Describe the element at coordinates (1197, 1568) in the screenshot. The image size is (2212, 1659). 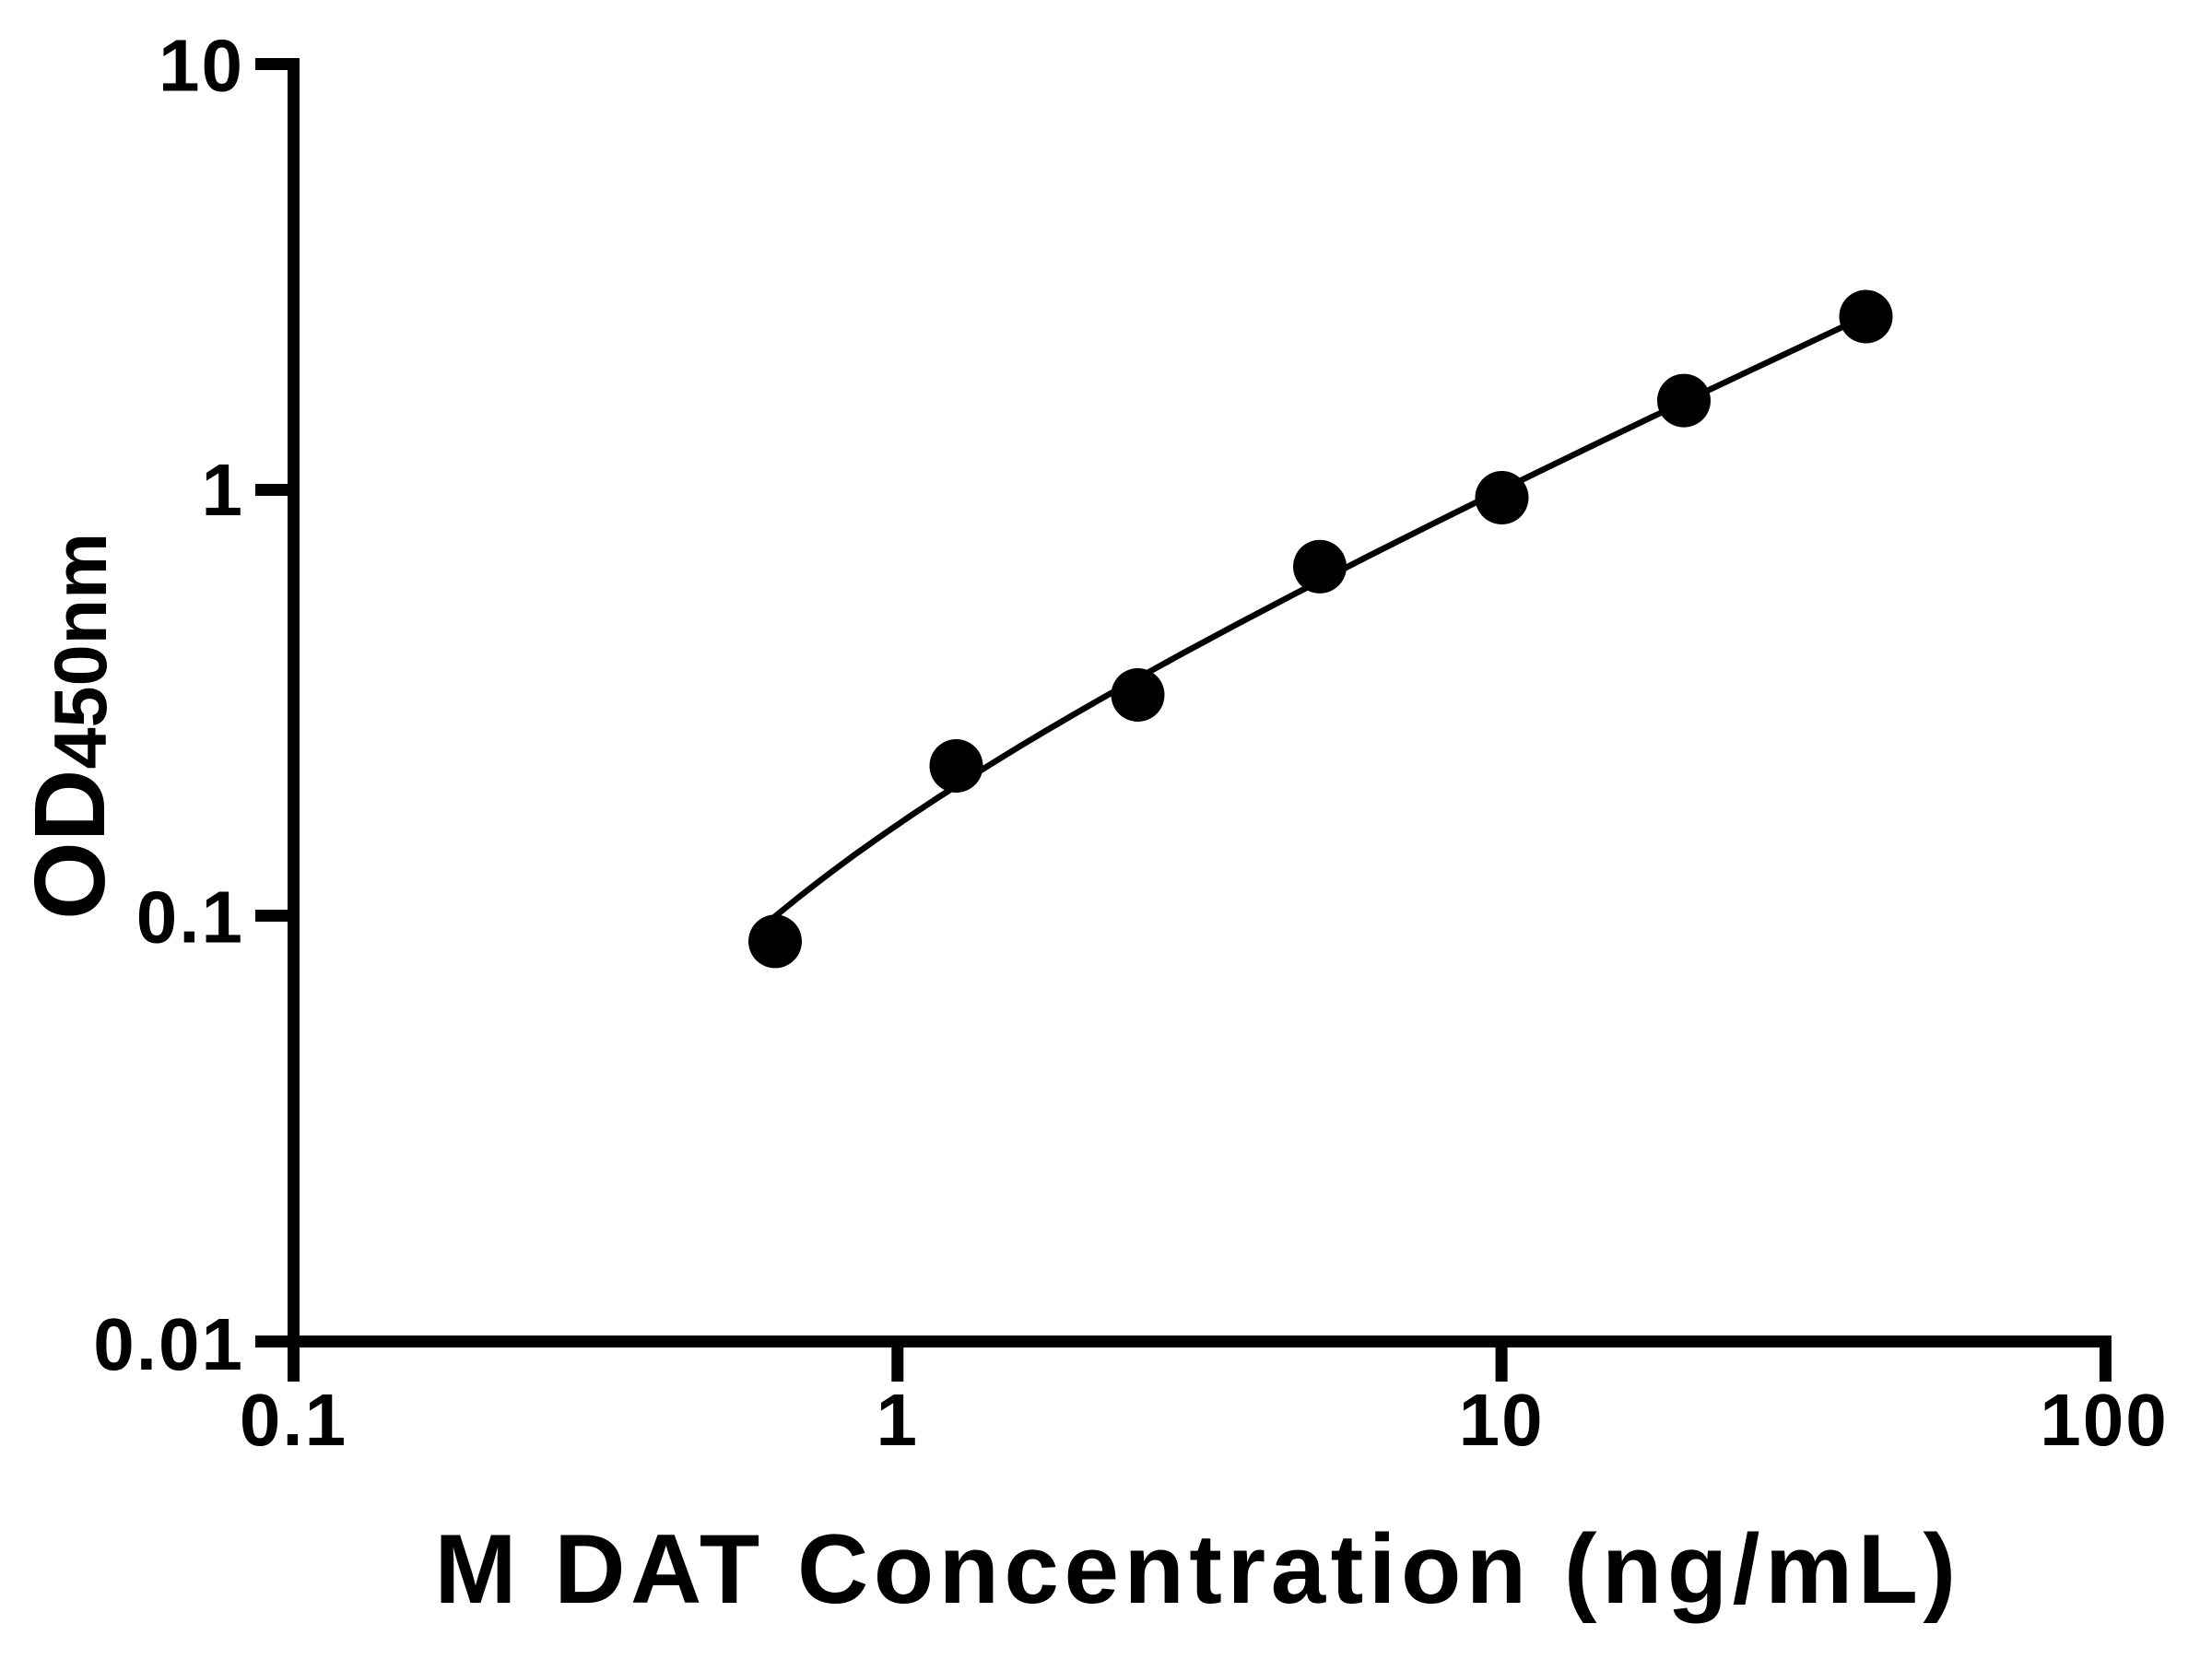
I see `svg-text: M DAT Concentration (ng/mL)` at that location.